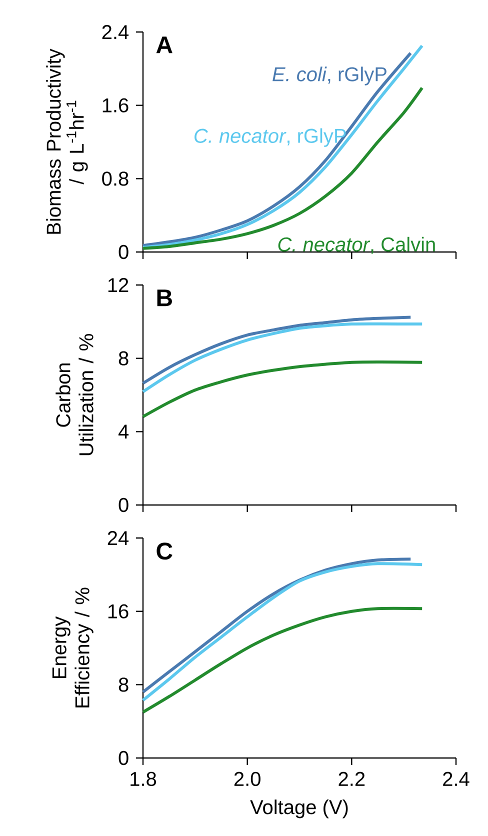 Image resolution: width=488 pixels, height=836 pixels. Describe the element at coordinates (73, 648) in the screenshot. I see `y-axis-title: Energy Efficiency / %` at that location.